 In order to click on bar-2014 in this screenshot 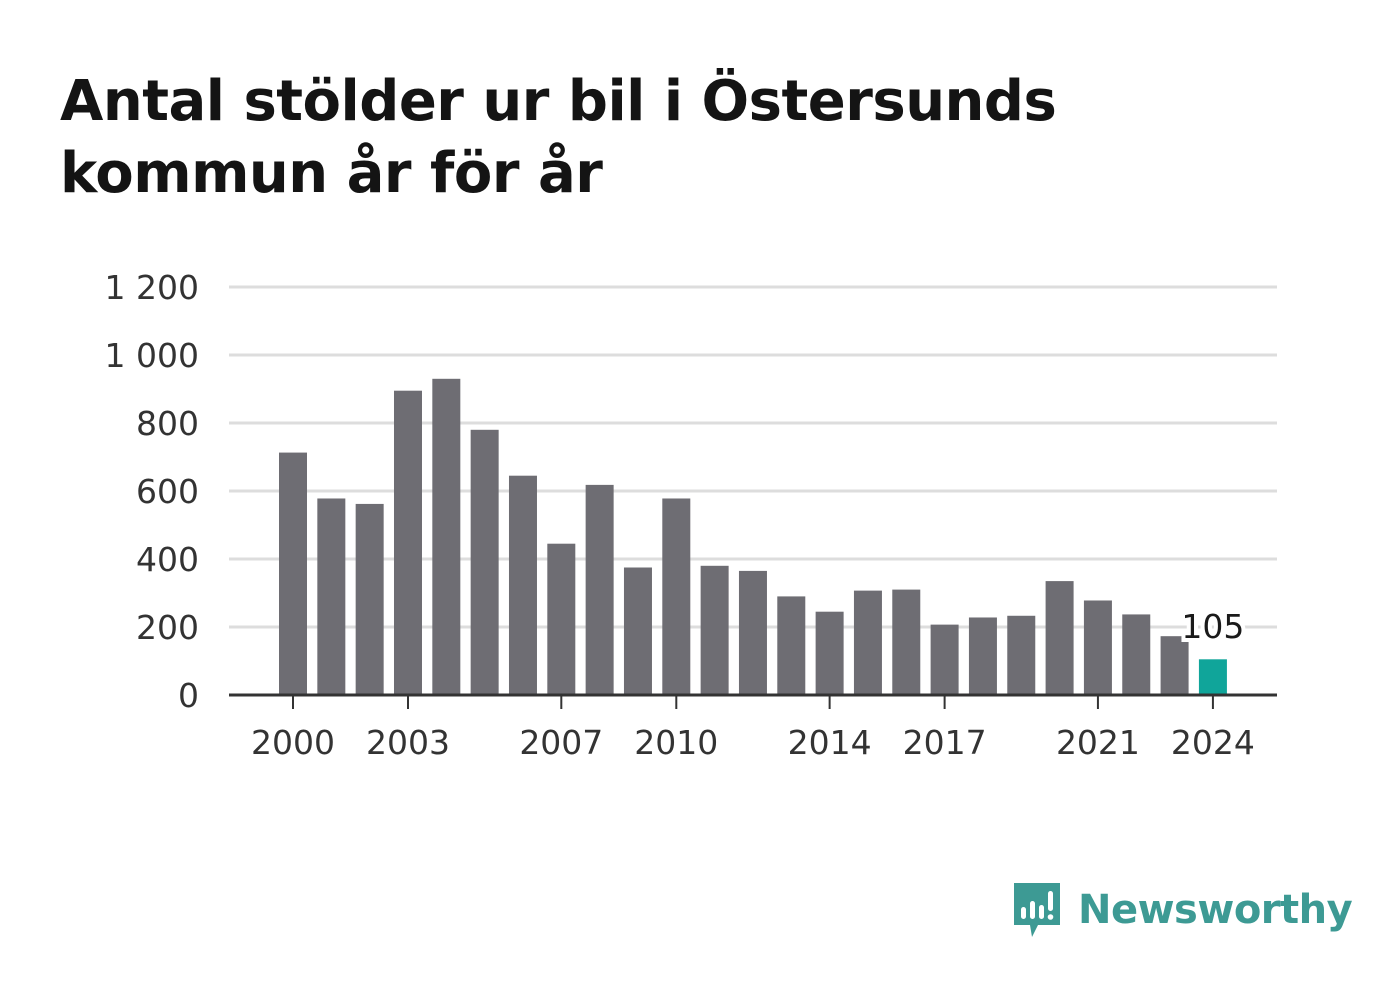, I will do `click(829, 653)`.